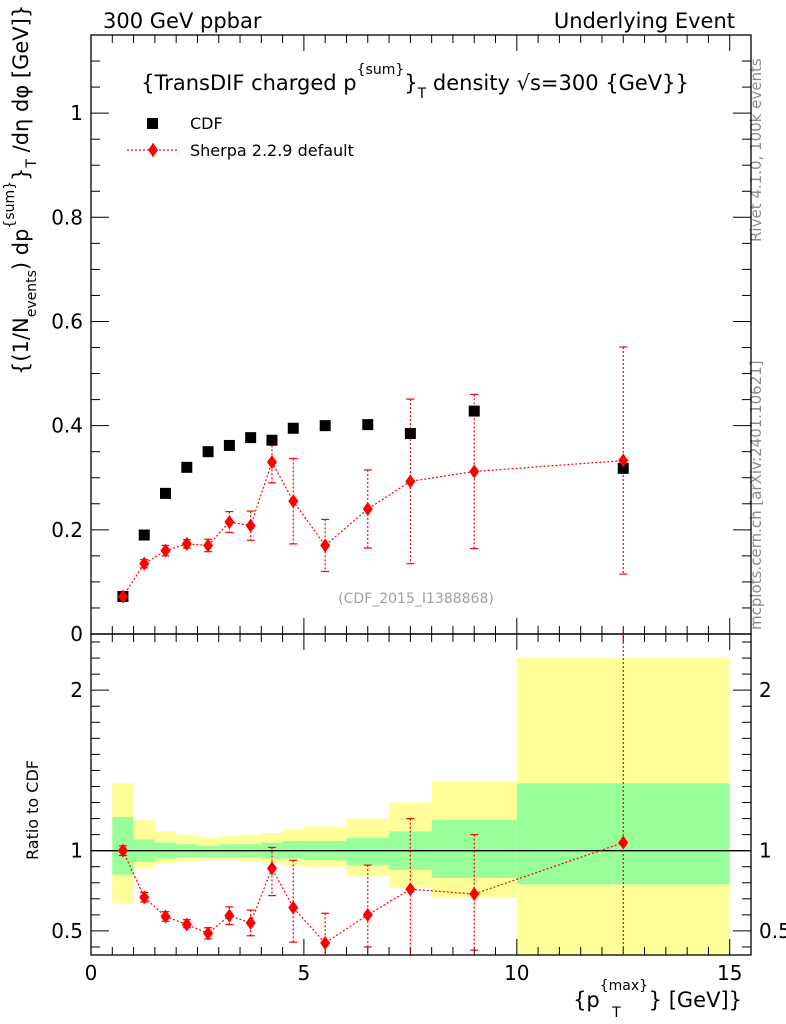 The height and width of the screenshot is (1024, 786). Describe the element at coordinates (644, 21) in the screenshot. I see `header-right: Underlying Event` at that location.